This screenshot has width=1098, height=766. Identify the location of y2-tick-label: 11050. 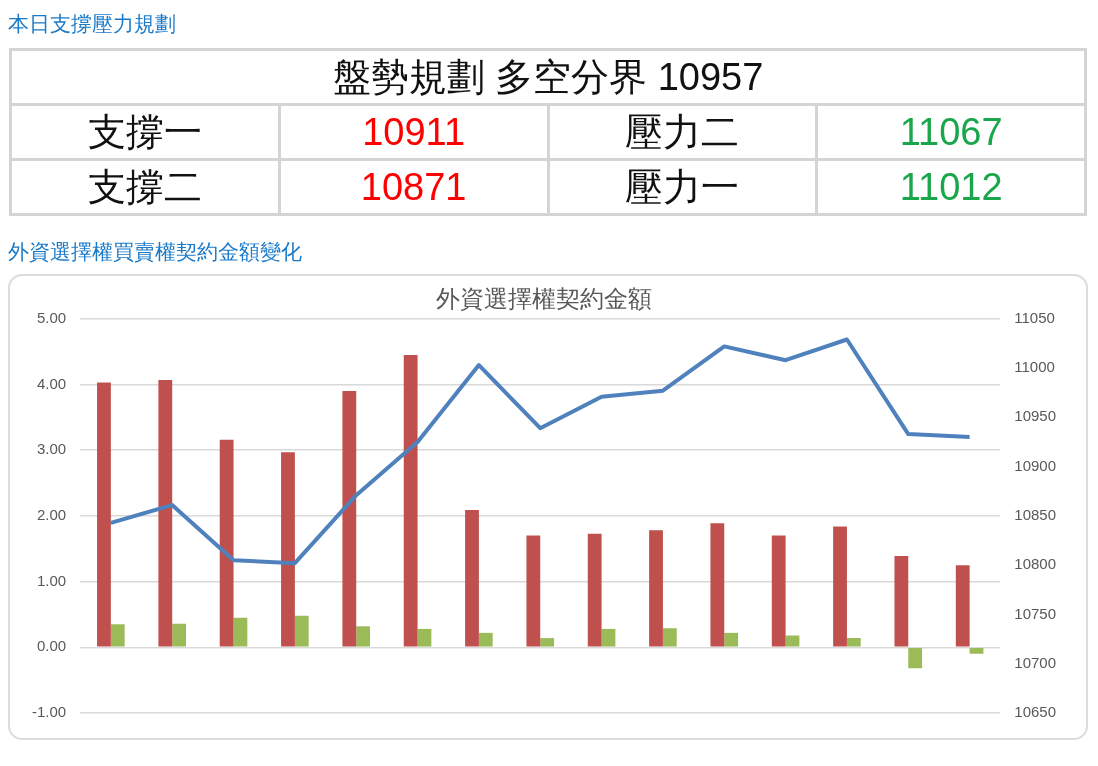
(1034, 317).